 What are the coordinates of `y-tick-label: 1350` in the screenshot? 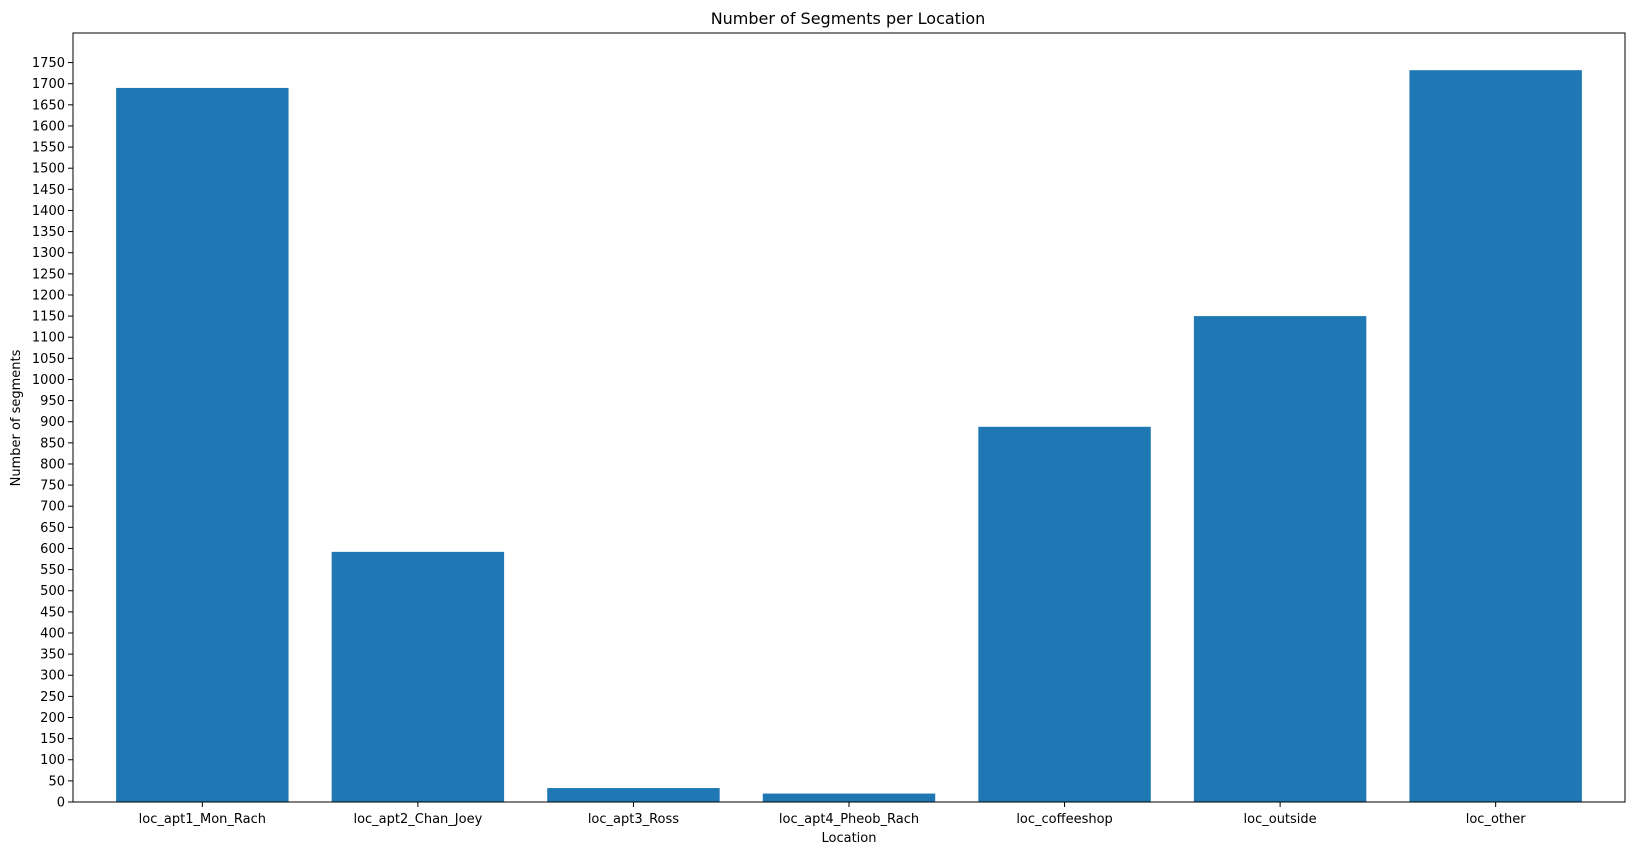 It's located at (48, 232).